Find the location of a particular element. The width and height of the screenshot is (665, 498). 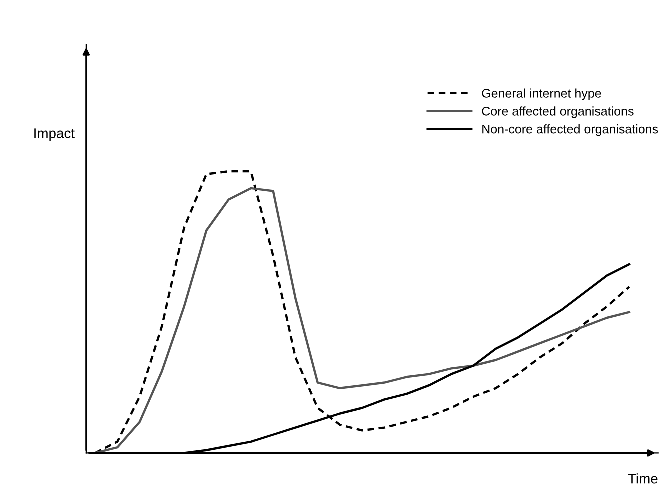

legend-label: General internet hype is located at coordinates (542, 94).